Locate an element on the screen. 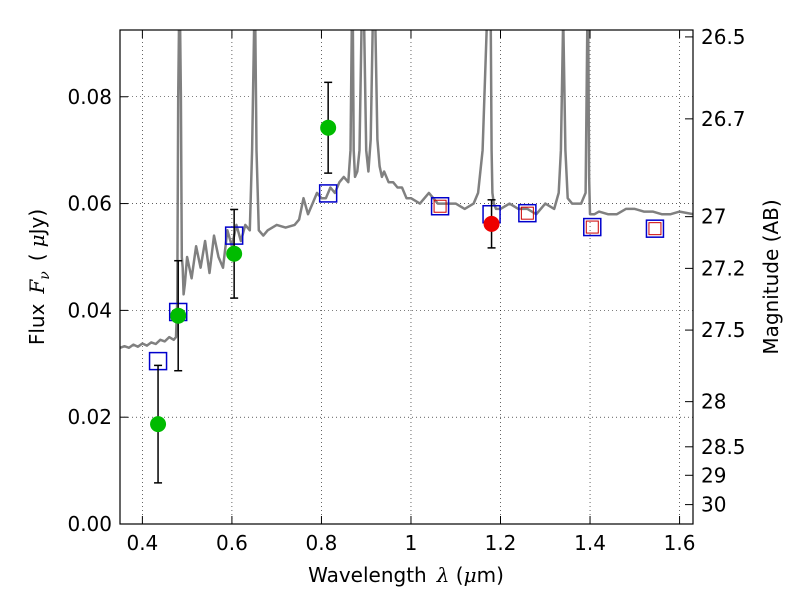 Image resolution: width=800 pixels, height=600 pixels. x-axis-label-symbol: λ is located at coordinates (443, 575).